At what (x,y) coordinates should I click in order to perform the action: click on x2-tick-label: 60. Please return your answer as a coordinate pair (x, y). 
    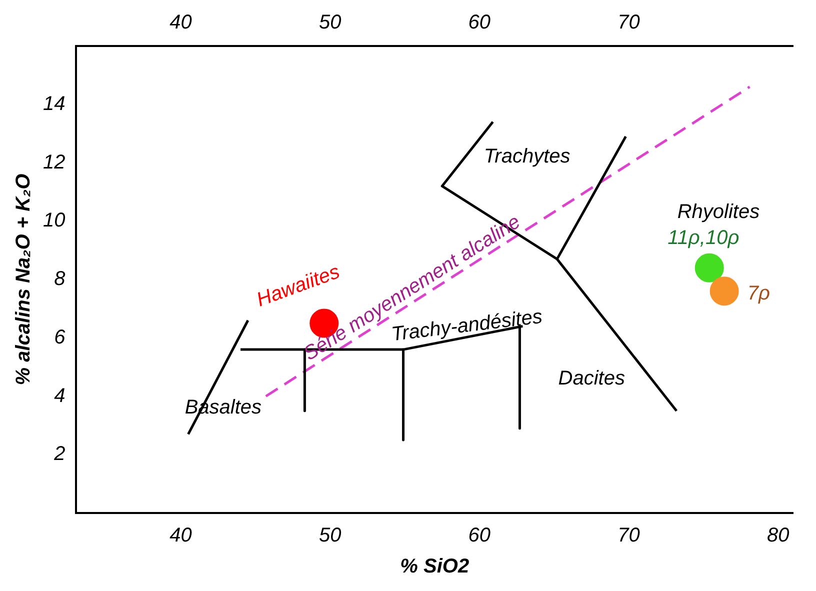
    Looking at the image, I should click on (479, 23).